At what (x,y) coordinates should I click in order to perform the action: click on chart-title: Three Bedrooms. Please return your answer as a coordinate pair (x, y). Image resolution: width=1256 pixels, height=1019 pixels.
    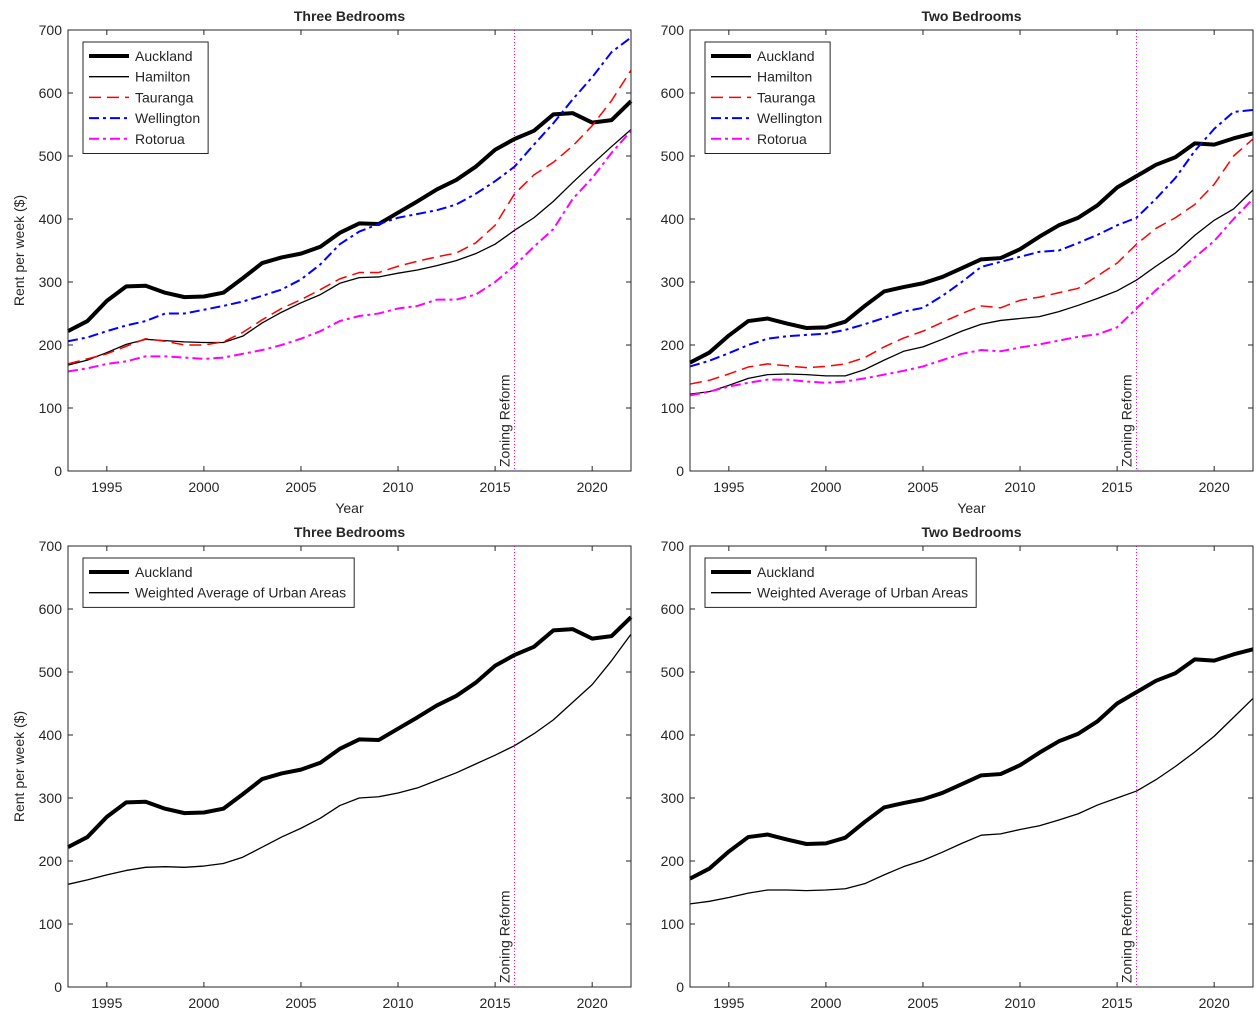
    Looking at the image, I should click on (349, 16).